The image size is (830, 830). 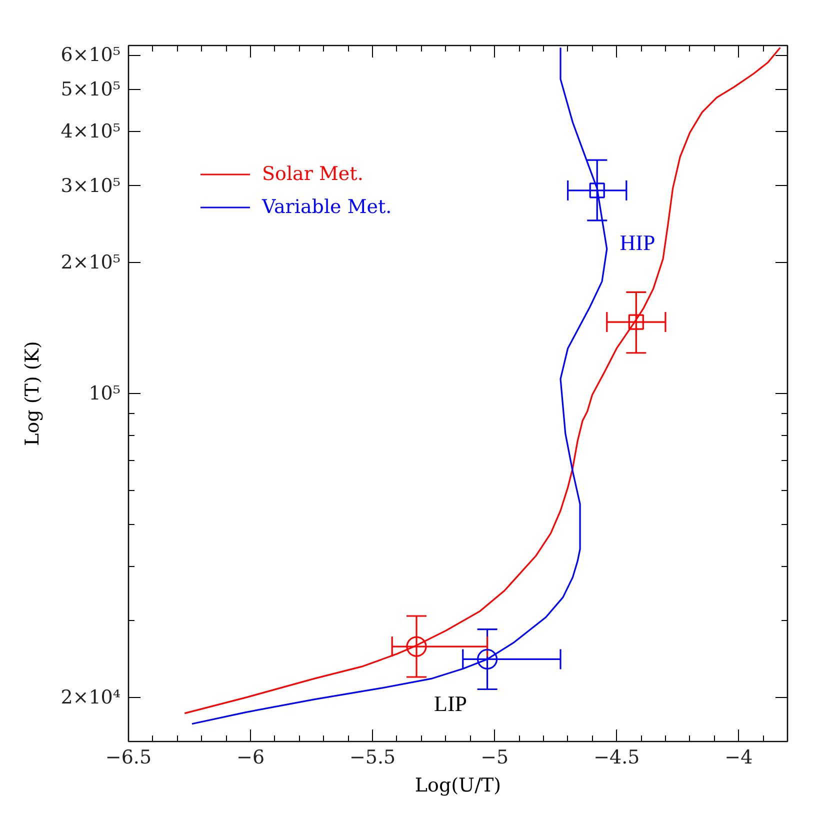 I want to click on legend-label: Variable Met., so click(x=327, y=207).